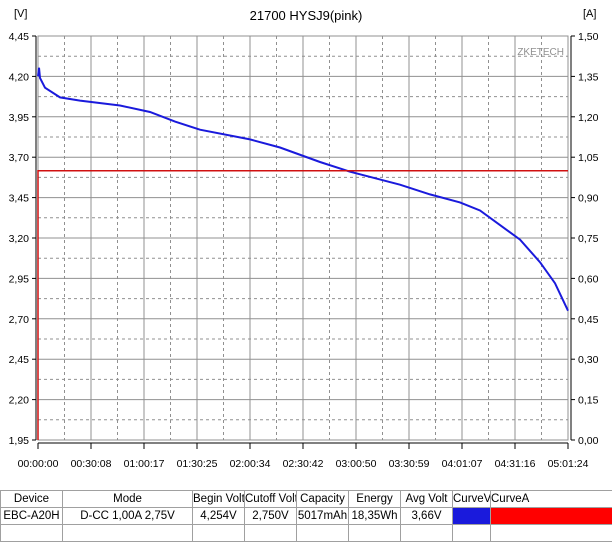 The height and width of the screenshot is (542, 612). Describe the element at coordinates (588, 199) in the screenshot. I see `y-tick-label-right: 0,90` at that location.